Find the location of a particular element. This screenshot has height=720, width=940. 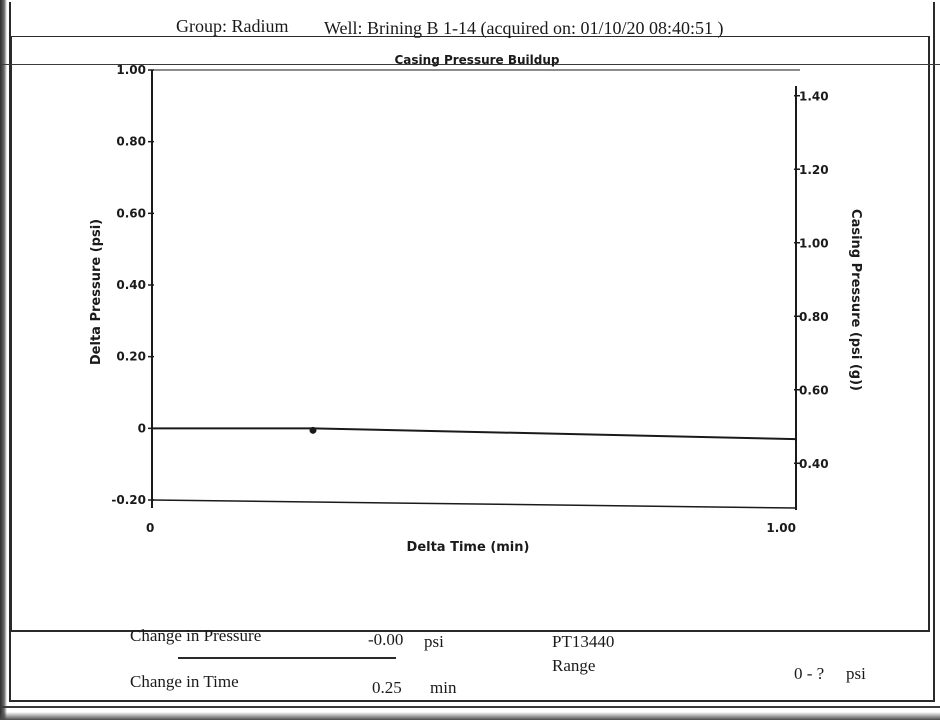

y2-axis-label: Casing Pressure (psi (g)) is located at coordinates (855, 300).